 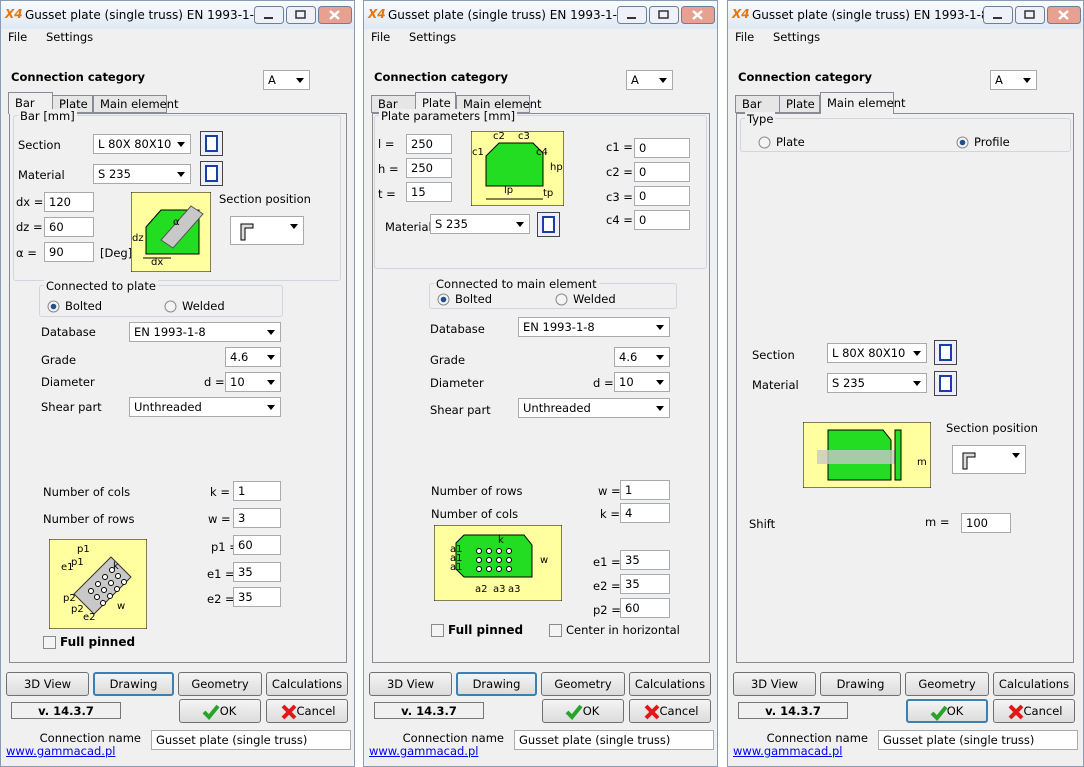 I want to click on figure-label: tp, so click(x=548, y=193).